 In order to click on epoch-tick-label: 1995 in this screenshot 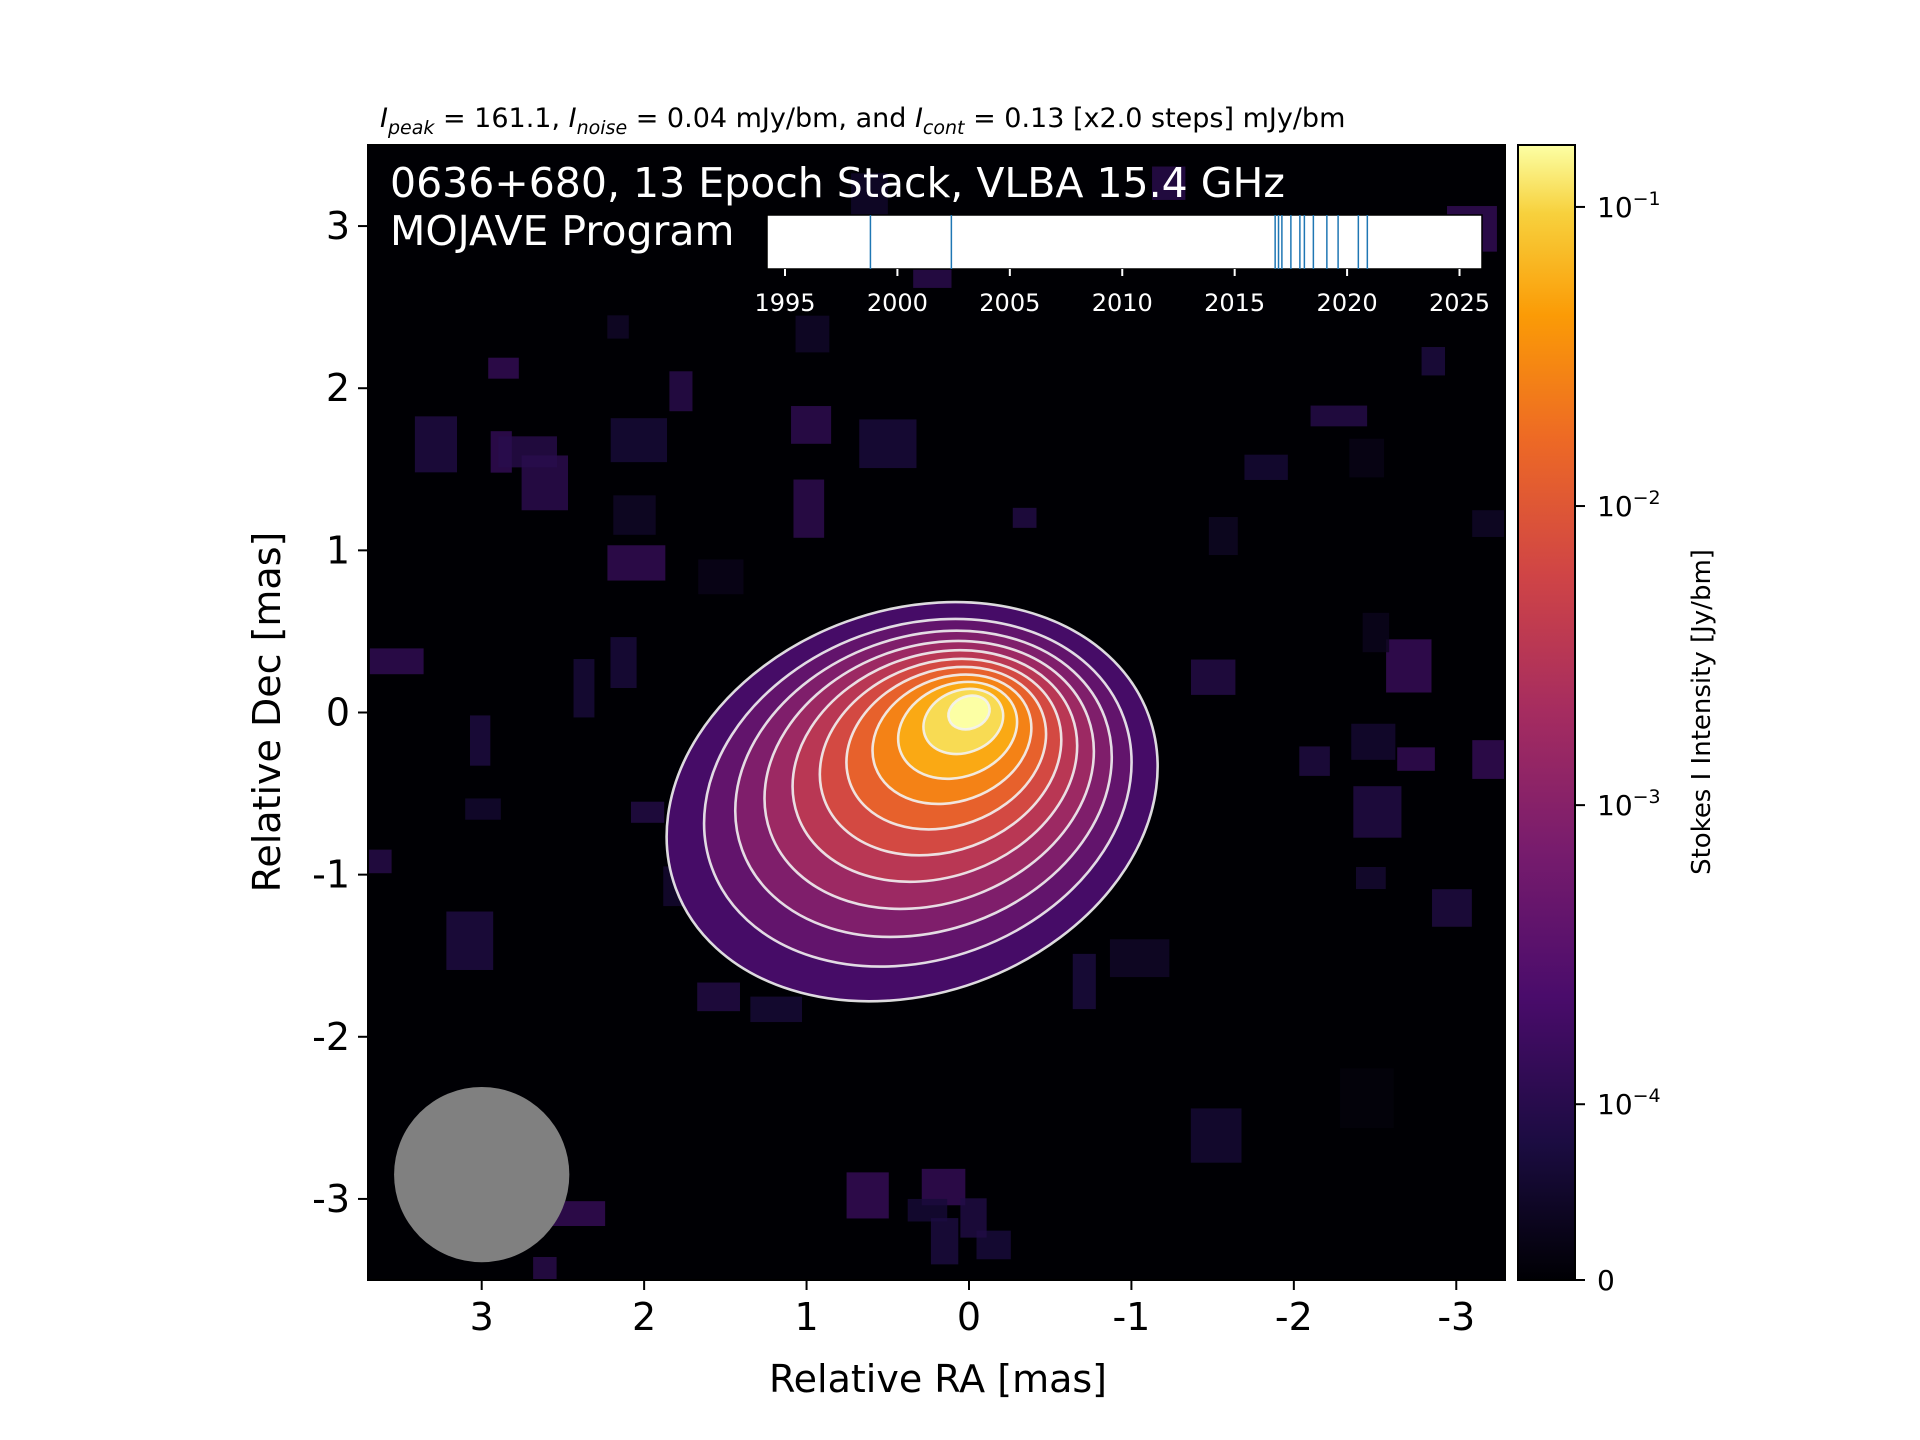, I will do `click(784, 303)`.